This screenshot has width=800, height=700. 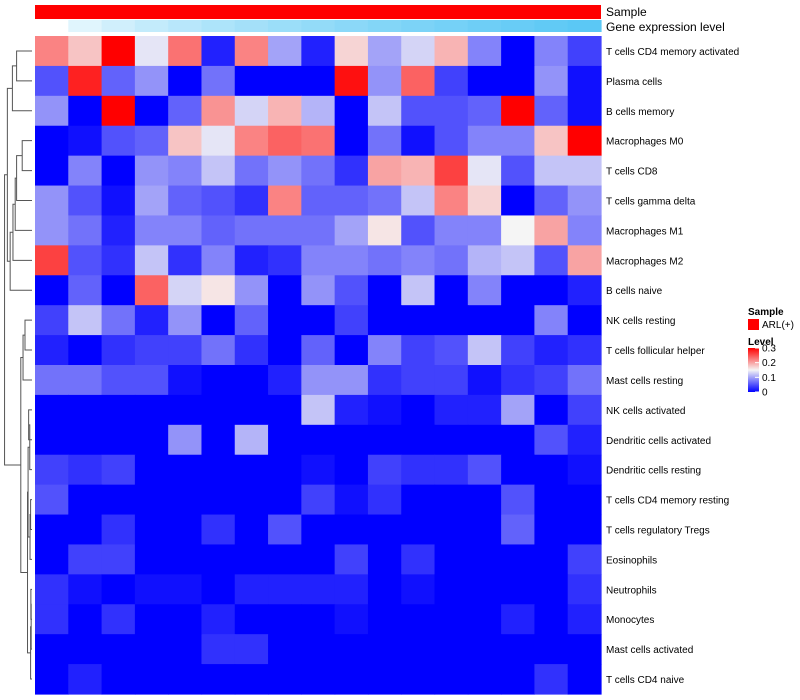 I want to click on annotation-label-expression: Gene expression level, so click(x=665, y=27).